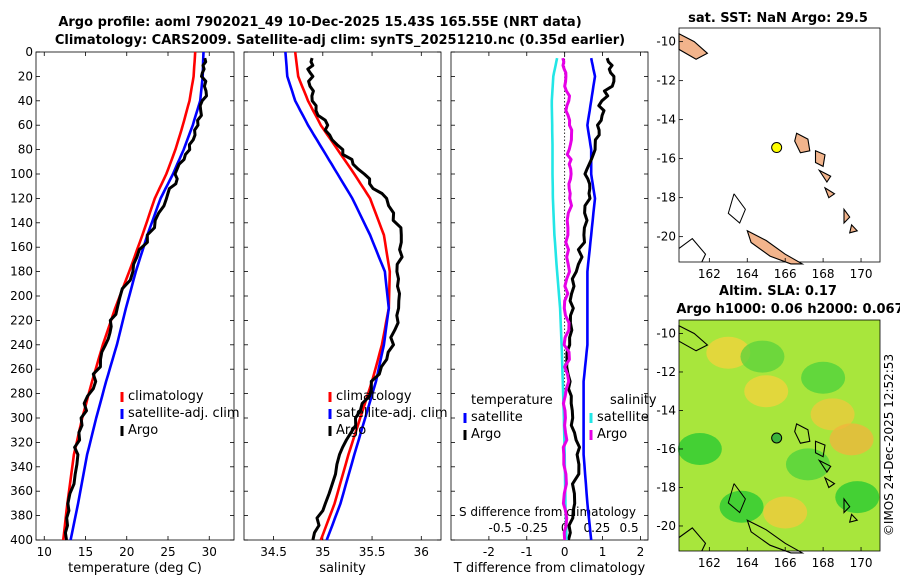 The image size is (900, 580). What do you see at coordinates (512, 400) in the screenshot?
I see `legend-title-temperature: temperature` at bounding box center [512, 400].